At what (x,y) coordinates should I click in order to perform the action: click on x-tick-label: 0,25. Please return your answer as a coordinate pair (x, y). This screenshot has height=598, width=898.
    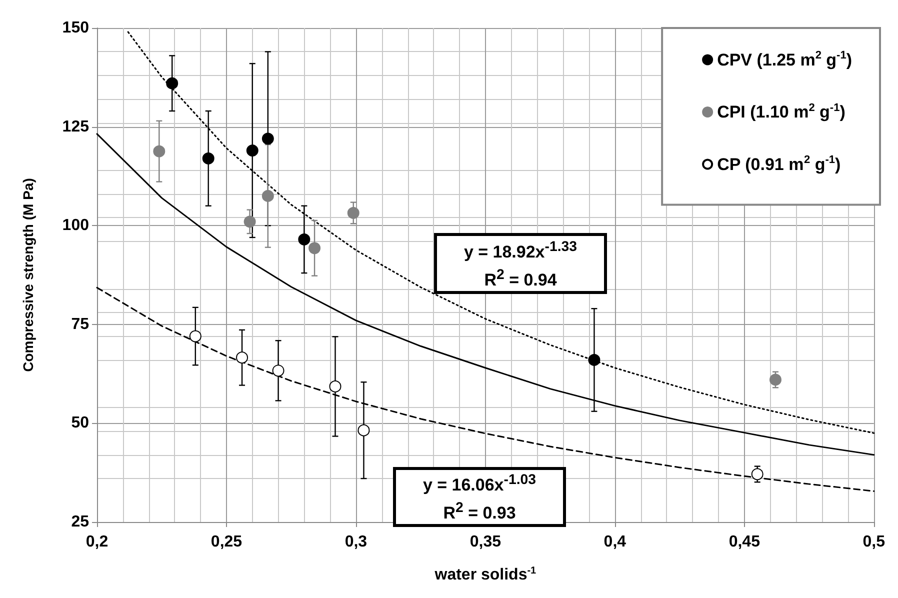
    Looking at the image, I should click on (226, 542).